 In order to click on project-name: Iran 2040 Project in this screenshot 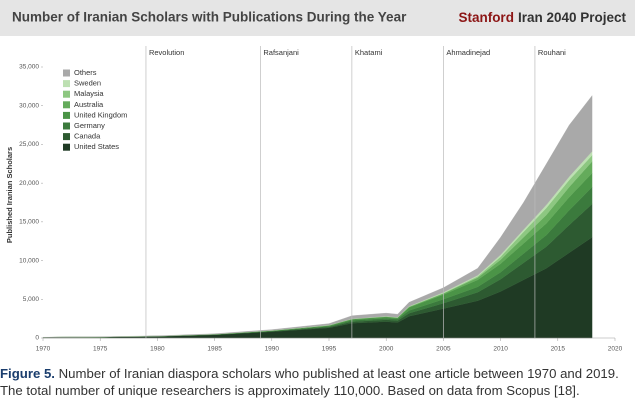, I will do `click(572, 17)`.